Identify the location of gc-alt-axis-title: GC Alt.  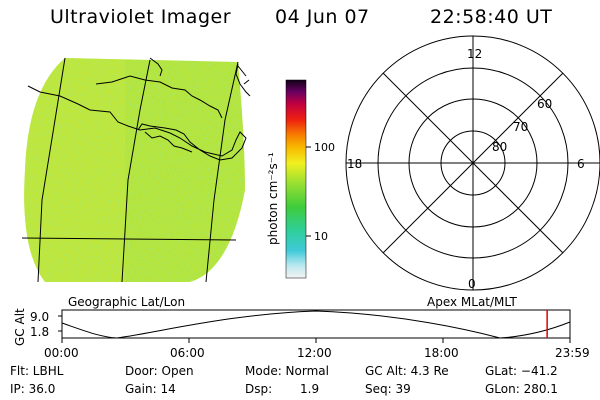
(20, 327).